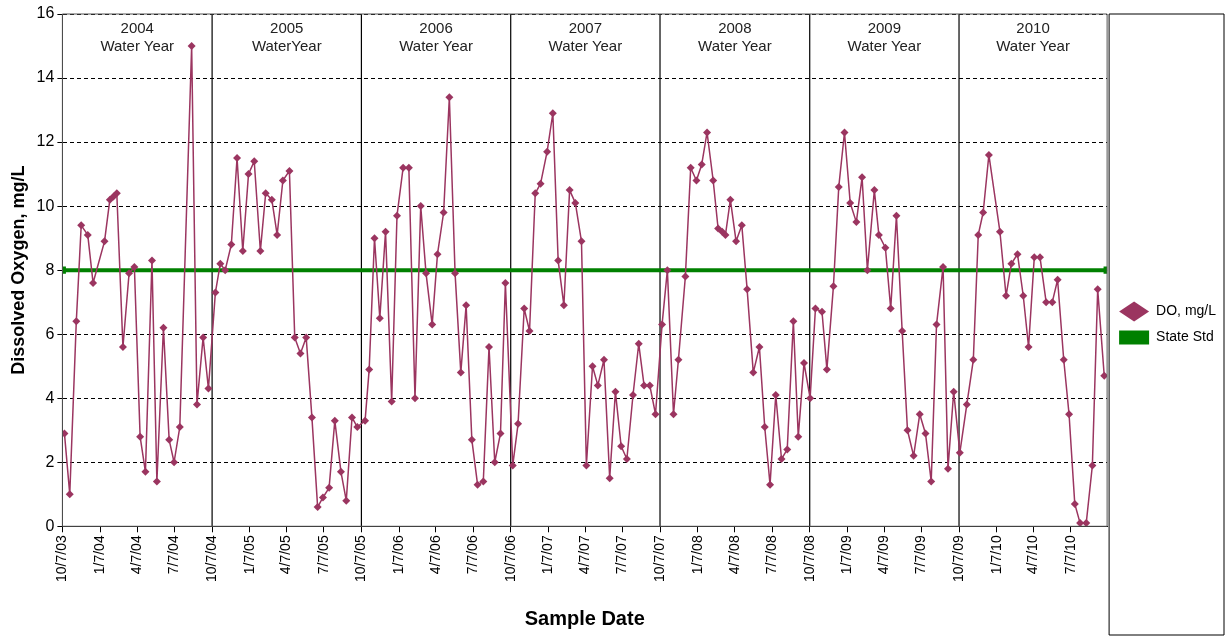  Describe the element at coordinates (735, 37) in the screenshot. I see `annotation: 2008 Water Year` at that location.